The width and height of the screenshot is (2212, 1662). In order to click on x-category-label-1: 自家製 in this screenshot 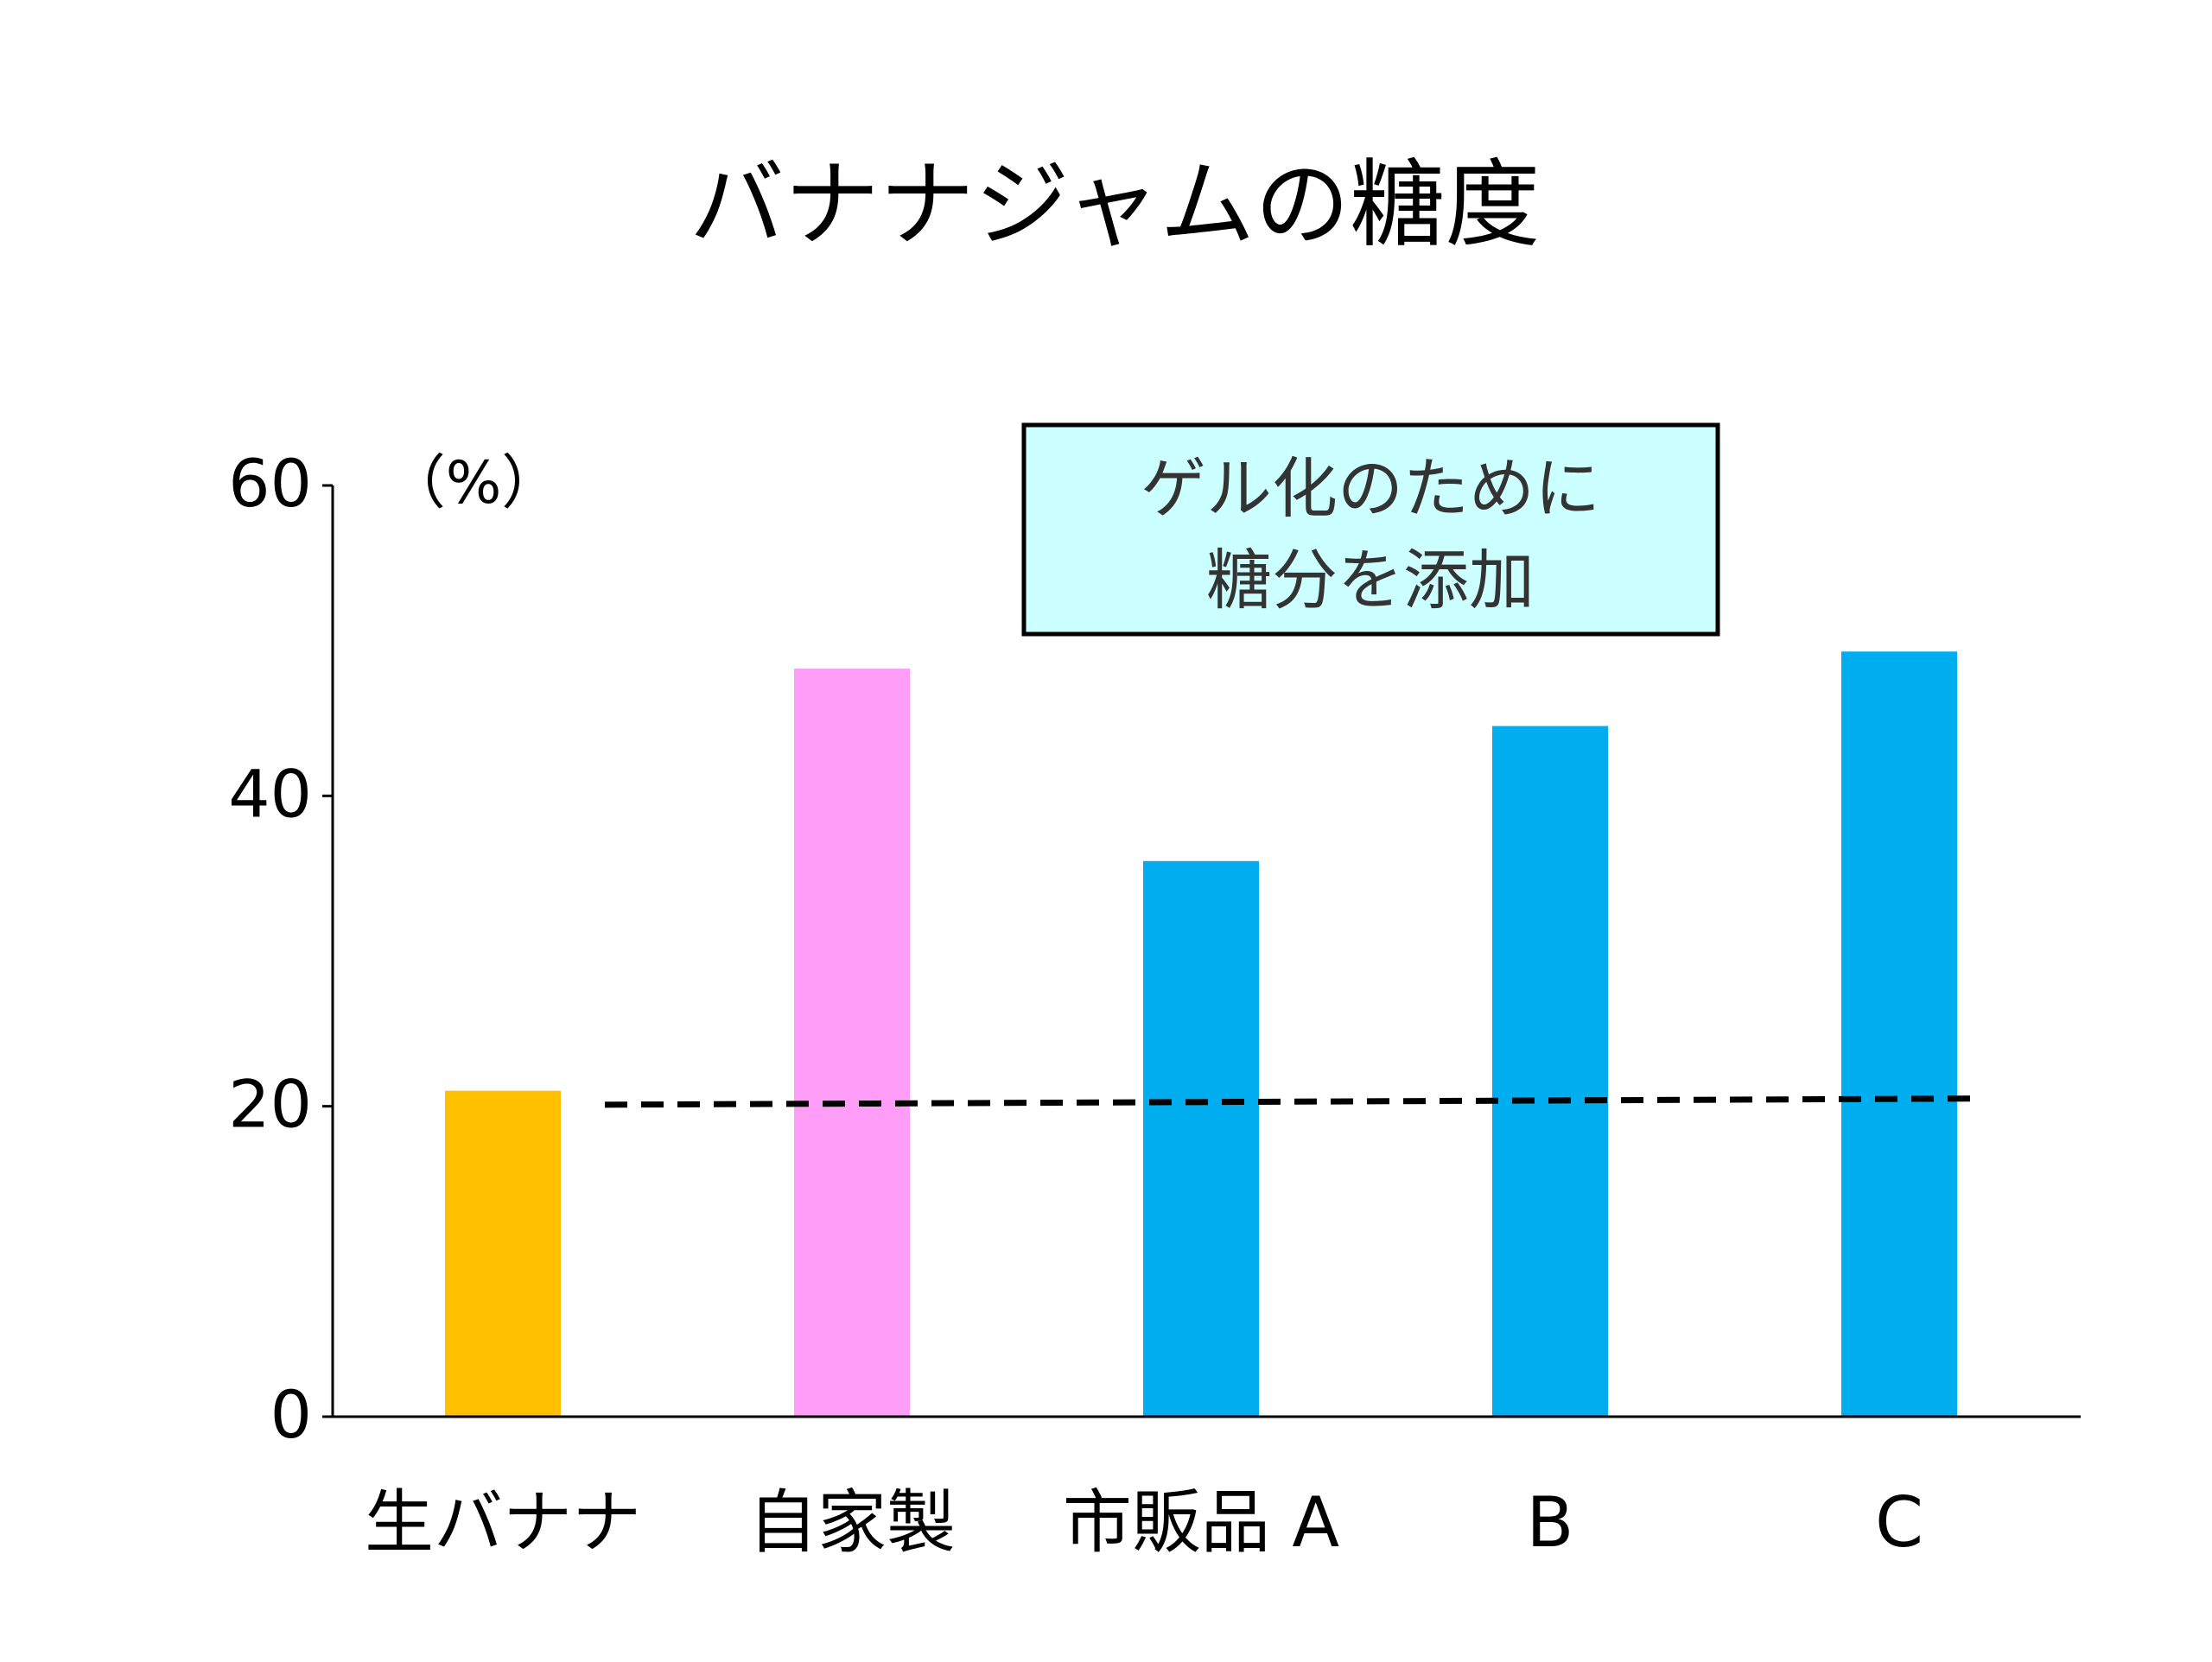, I will do `click(852, 1522)`.